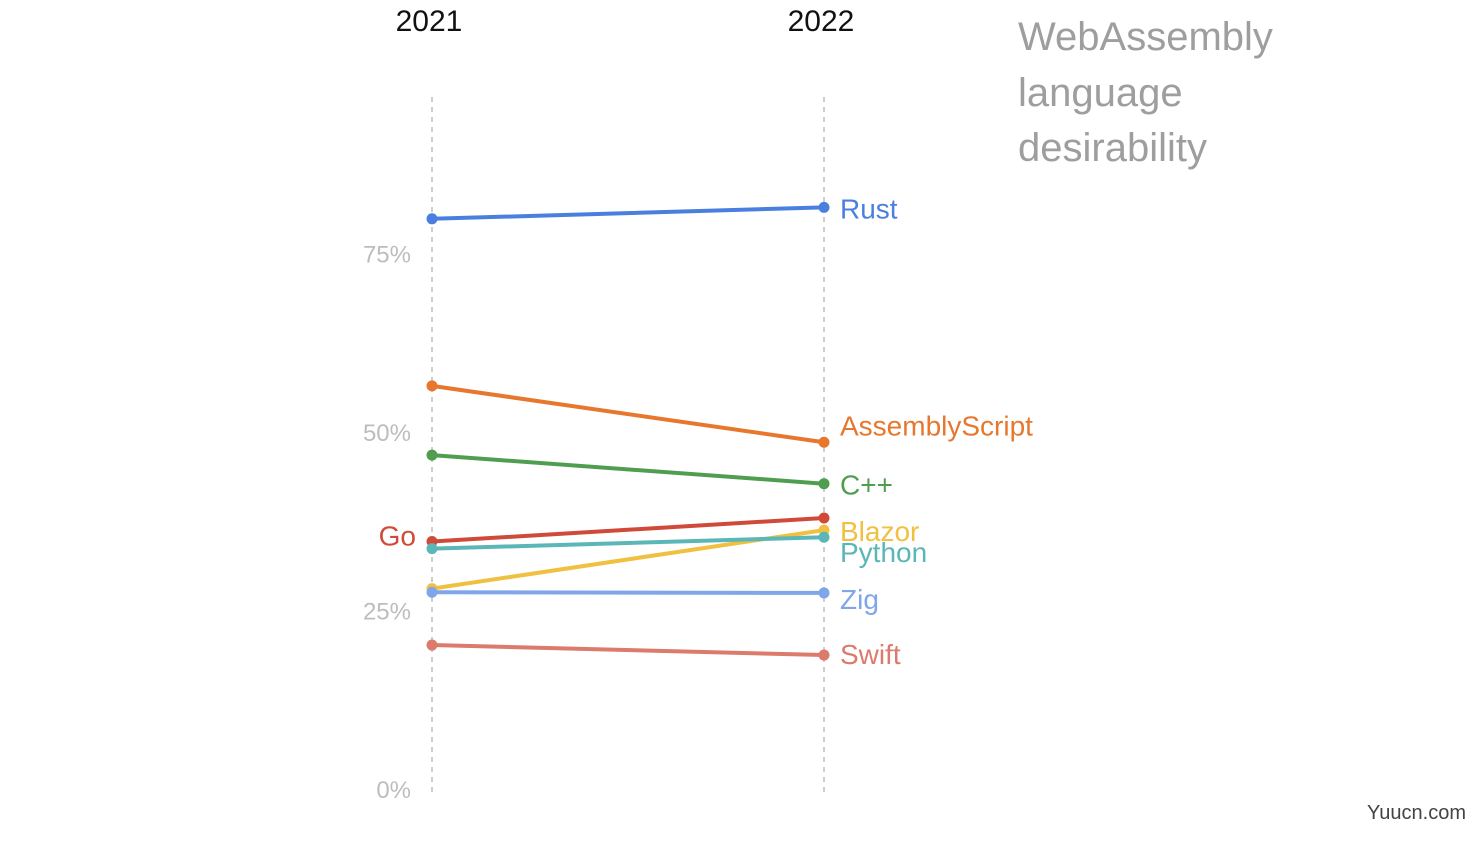  I want to click on data-point-python-2022, so click(824, 537).